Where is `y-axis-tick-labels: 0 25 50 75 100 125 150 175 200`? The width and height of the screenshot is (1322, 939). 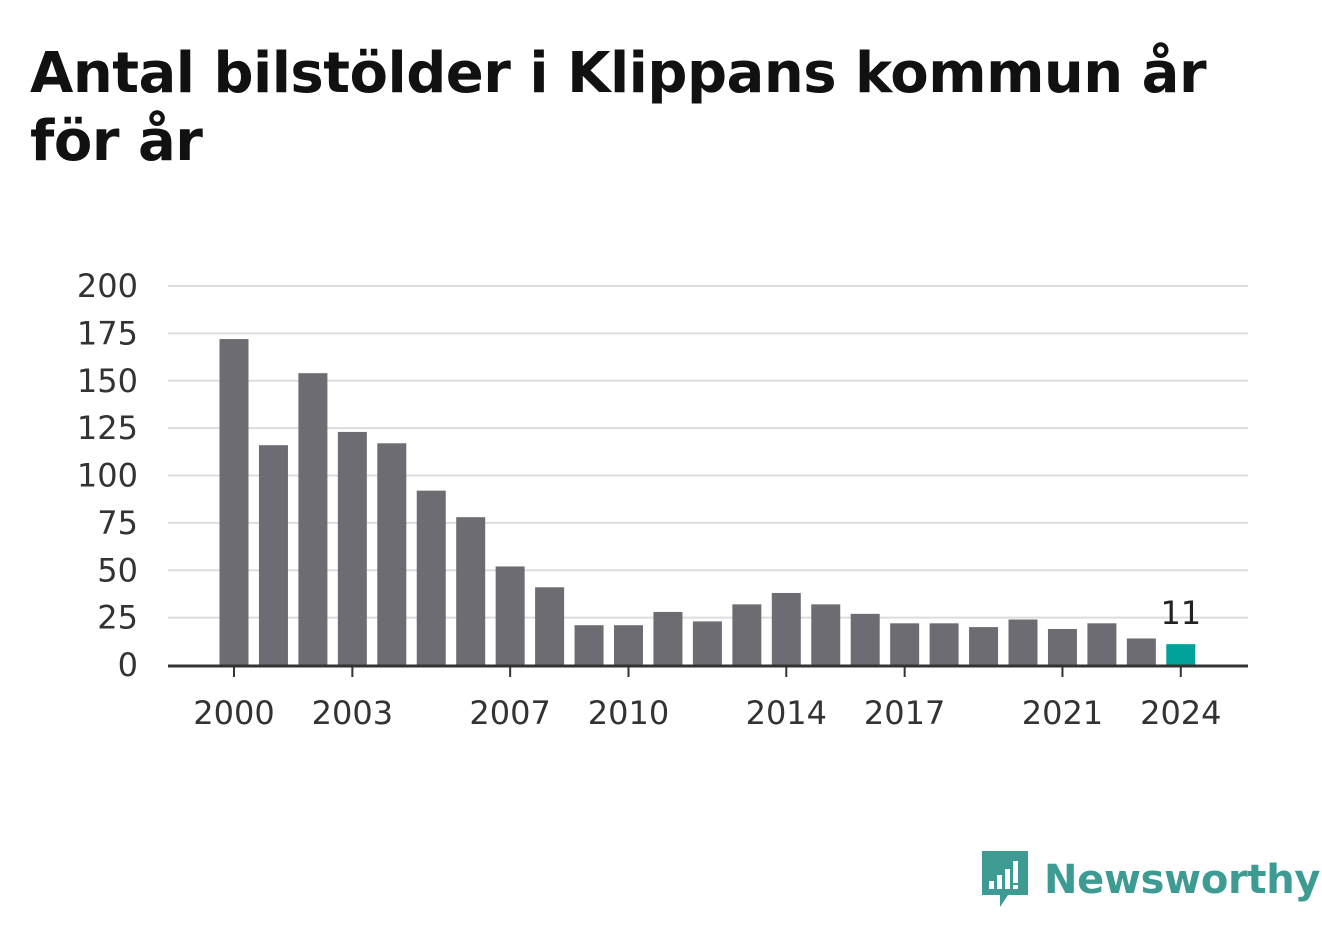 y-axis-tick-labels: 0 25 50 75 100 125 150 175 200 is located at coordinates (107, 475).